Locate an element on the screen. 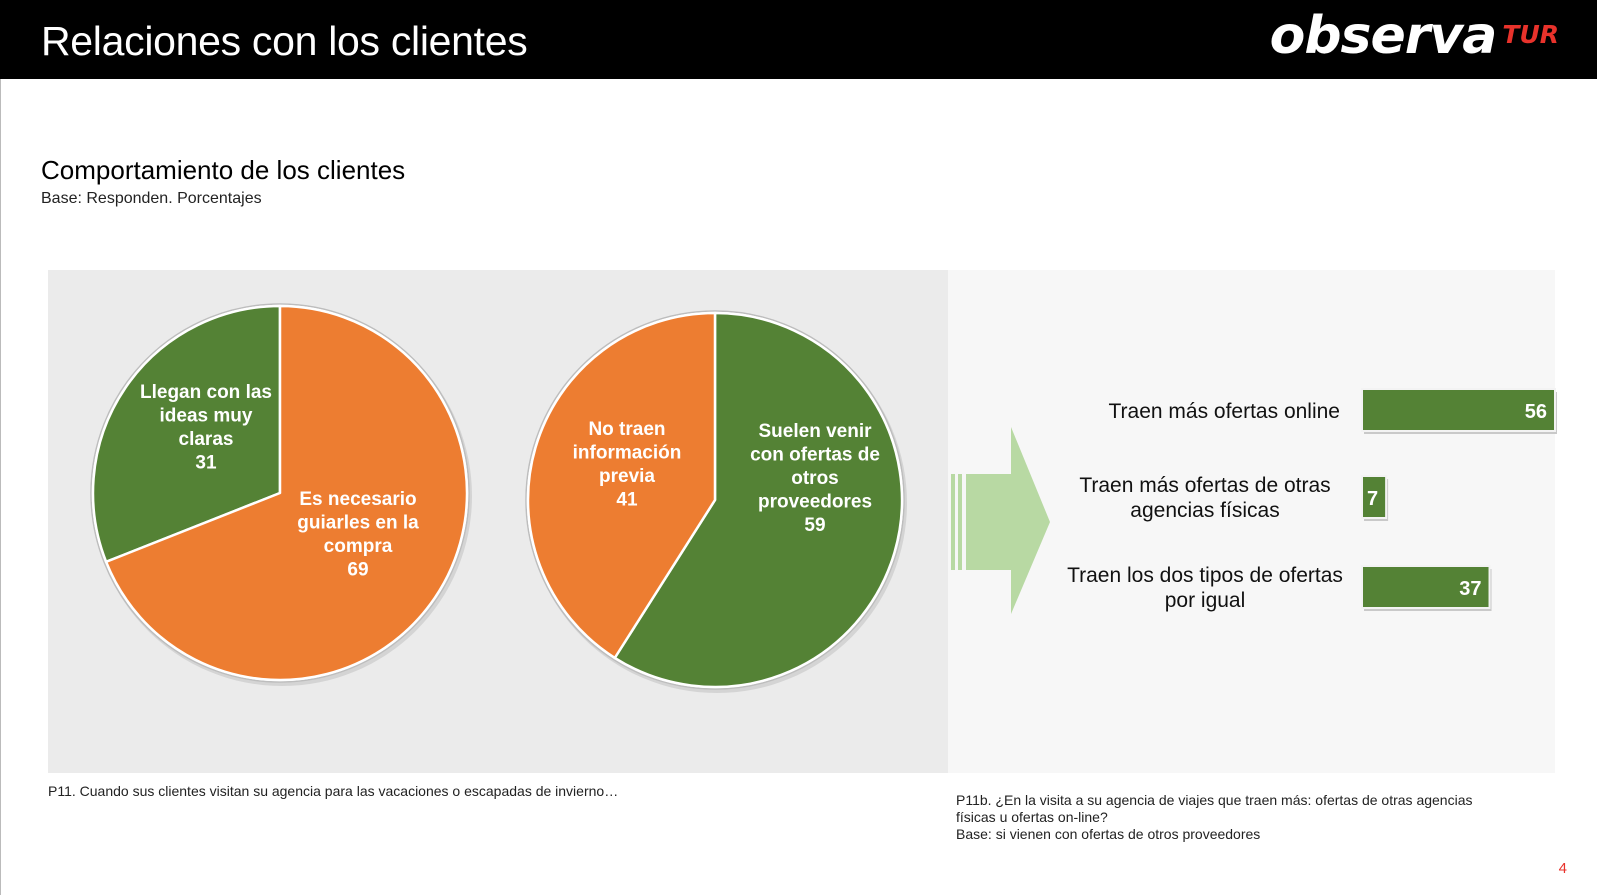  bar-value-label: 7 is located at coordinates (1372, 499).